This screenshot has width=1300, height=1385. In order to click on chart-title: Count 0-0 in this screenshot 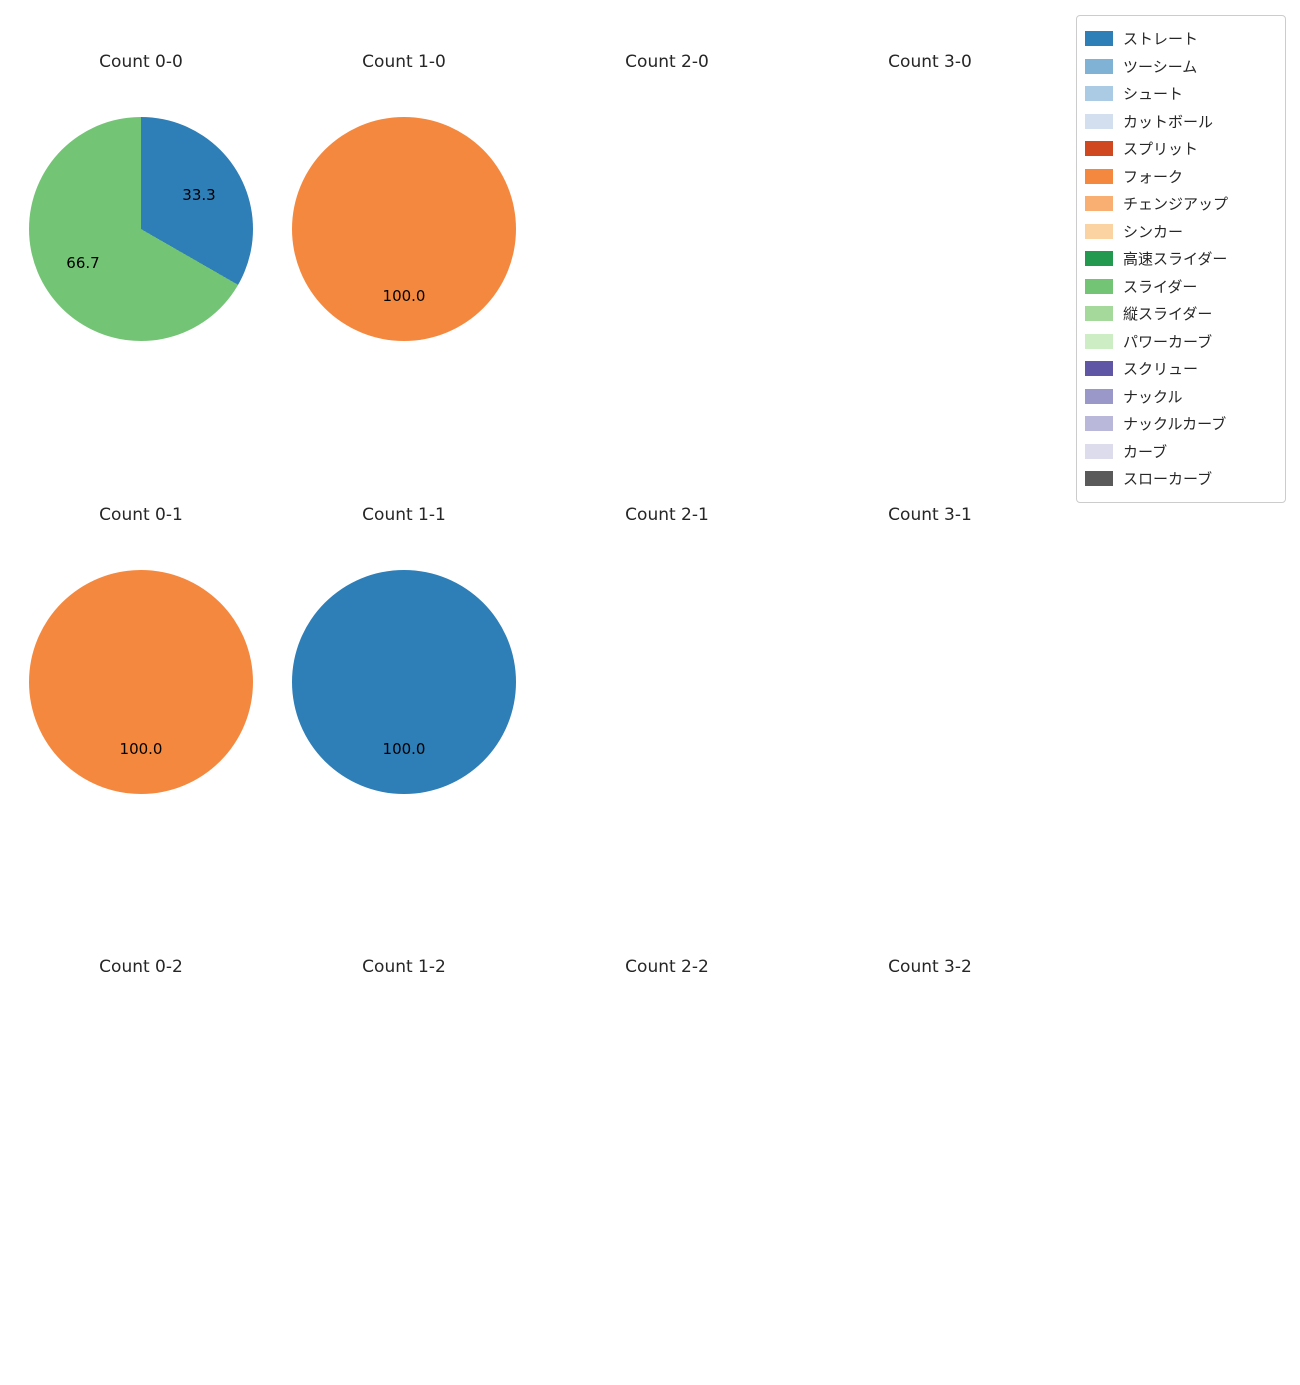, I will do `click(141, 62)`.